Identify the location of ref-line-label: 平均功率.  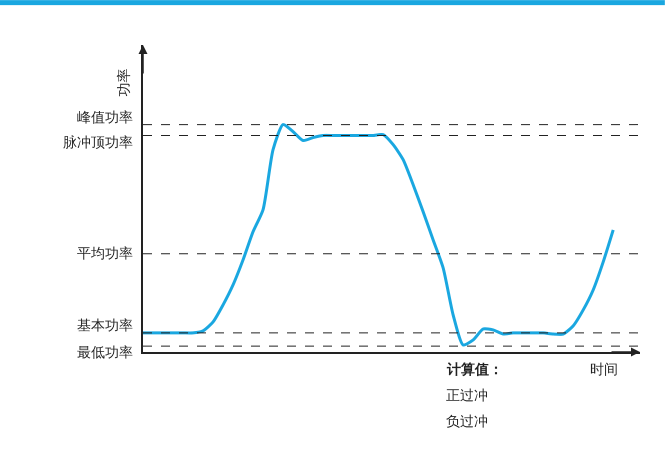
(105, 254).